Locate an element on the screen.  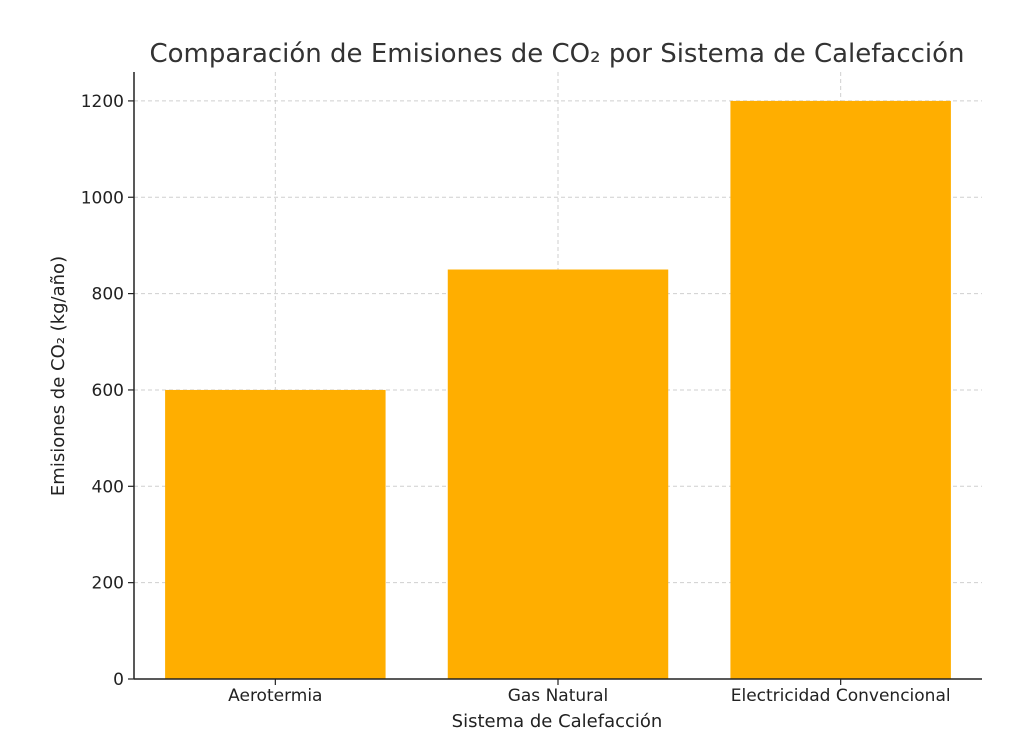
y-tick-label: 800 is located at coordinates (108, 295).